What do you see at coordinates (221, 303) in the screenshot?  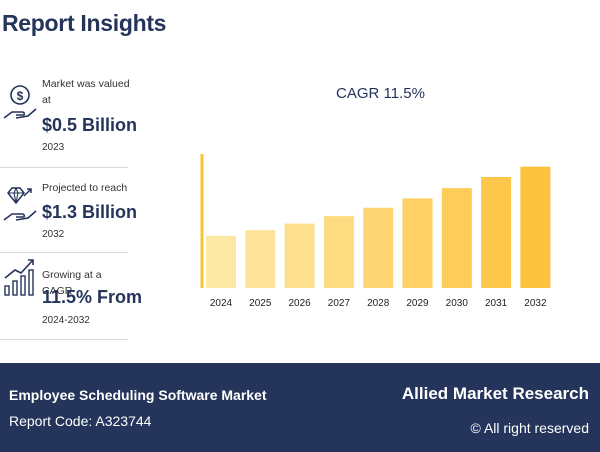 I see `x-tick-label: 2024` at bounding box center [221, 303].